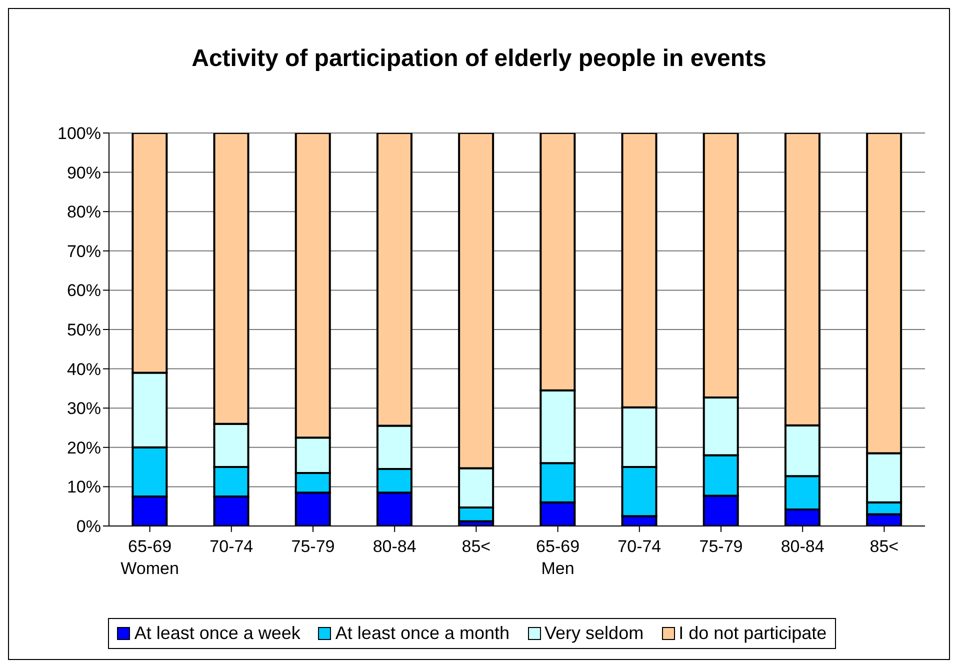 This screenshot has height=666, width=956. I want to click on y-tick-label: 100%, so click(79, 134).